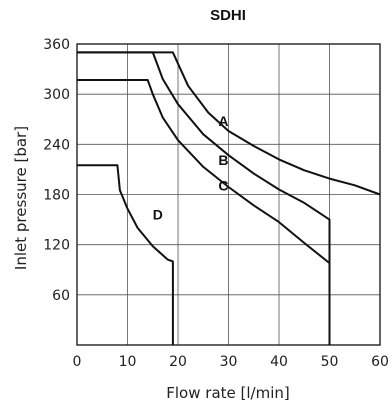 Image resolution: width=392 pixels, height=408 pixels. Describe the element at coordinates (330, 362) in the screenshot. I see `x-tick-label: 50` at that location.